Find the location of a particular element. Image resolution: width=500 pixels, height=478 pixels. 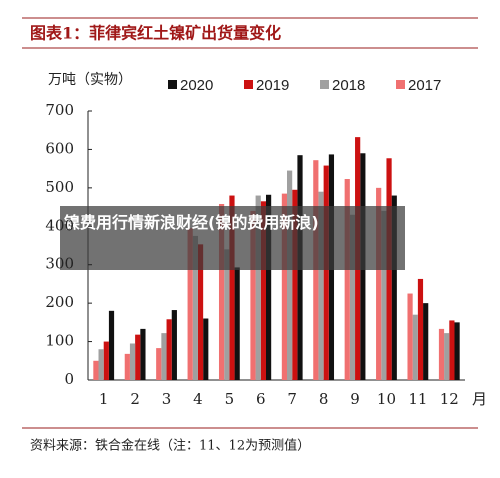

y-tick-label: 500 is located at coordinates (59, 187).